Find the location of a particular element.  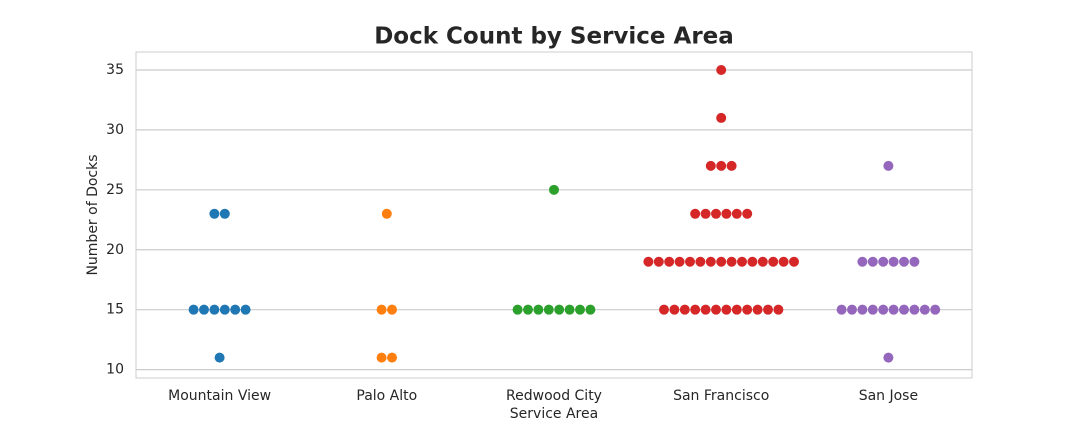

y-tick-label: 35 is located at coordinates (115, 70).